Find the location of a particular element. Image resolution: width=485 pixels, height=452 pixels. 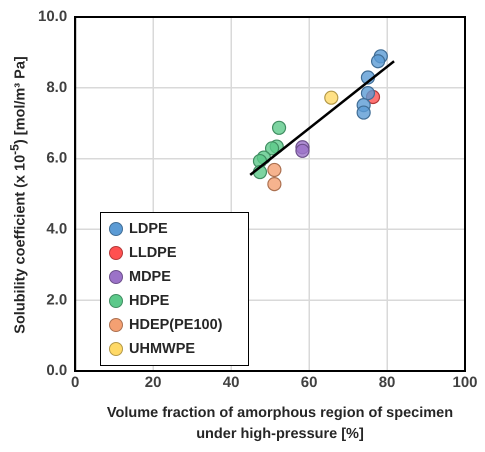

x-tick-label: 60 is located at coordinates (309, 383).